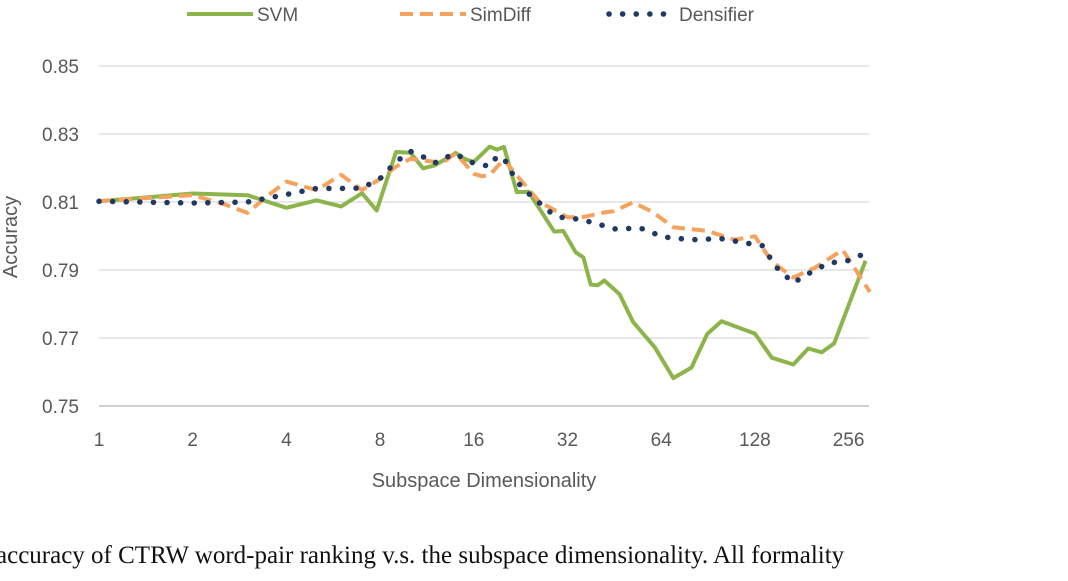  I want to click on y-tick-label: 0.85, so click(60, 67).